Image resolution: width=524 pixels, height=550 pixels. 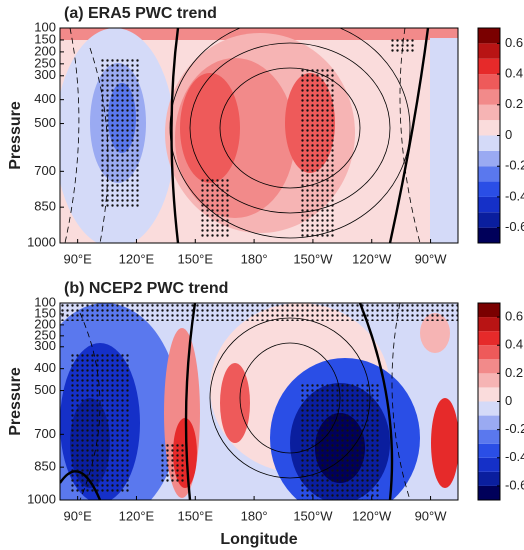 I want to click on panel-title: (b) NCEP2 PWC trend, so click(x=146, y=288).